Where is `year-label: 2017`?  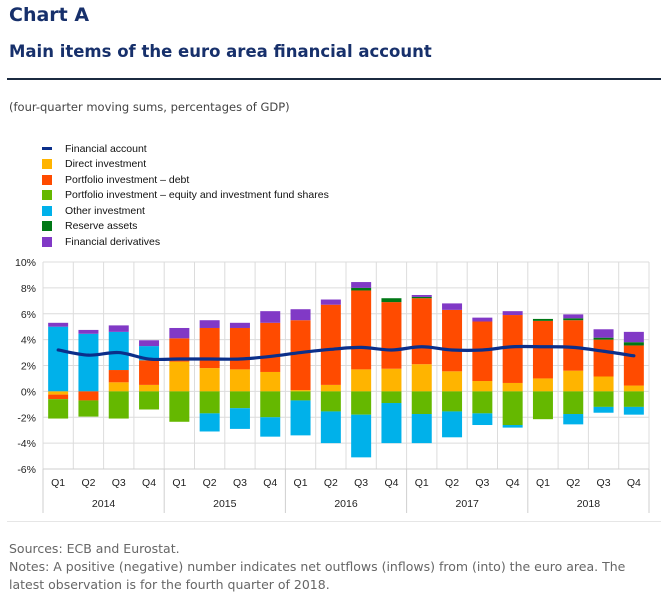
year-label: 2017 is located at coordinates (468, 504).